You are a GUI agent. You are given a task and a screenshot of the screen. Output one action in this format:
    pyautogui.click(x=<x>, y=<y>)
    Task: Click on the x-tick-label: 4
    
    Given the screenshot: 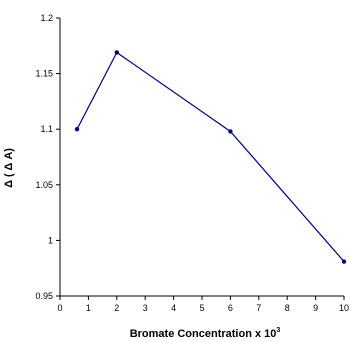 What is the action you would take?
    pyautogui.click(x=173, y=308)
    